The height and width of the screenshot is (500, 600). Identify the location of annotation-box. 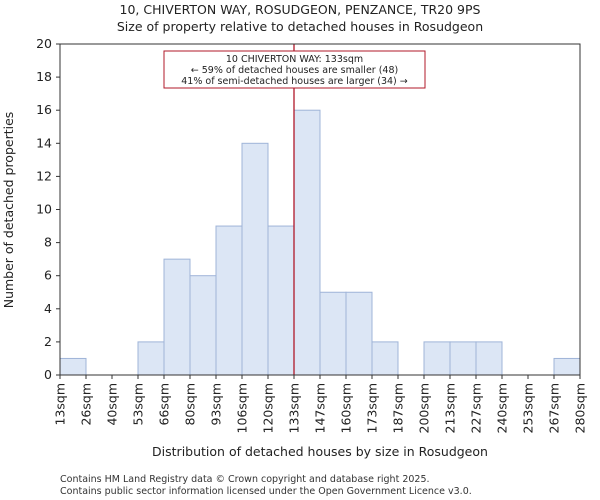
(294, 69).